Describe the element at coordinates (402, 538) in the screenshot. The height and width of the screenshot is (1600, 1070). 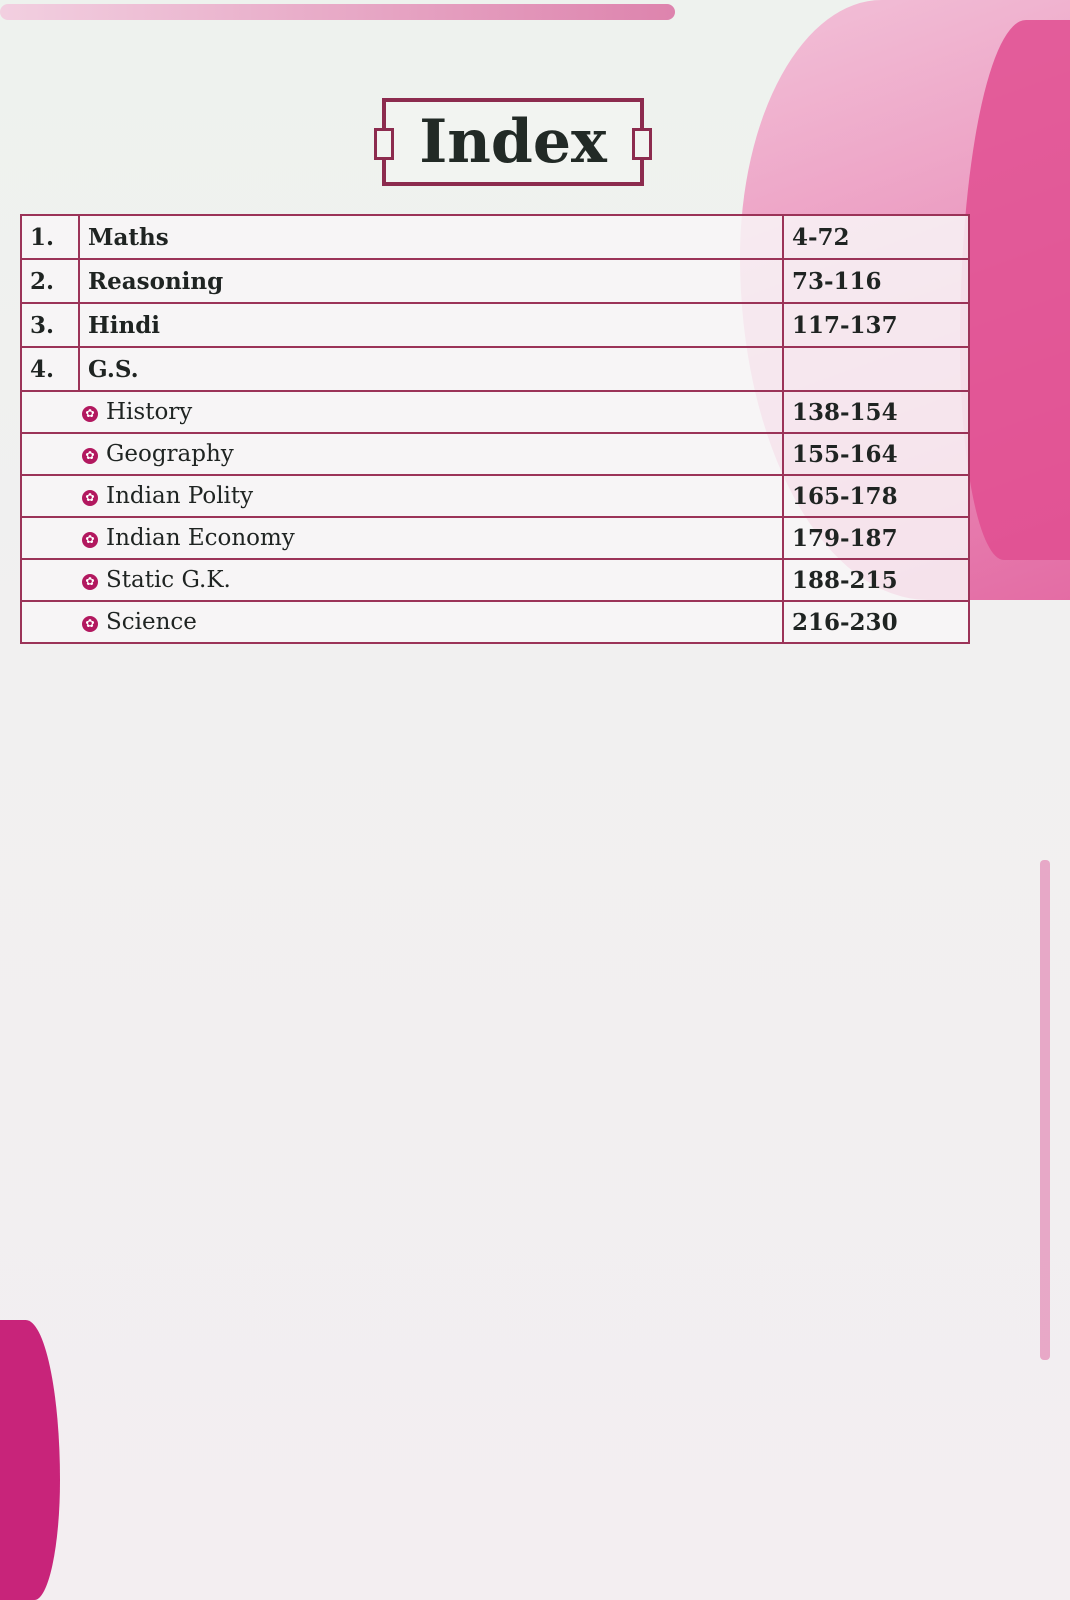
I see `subitem-cell: ✿ Indian Economy` at that location.